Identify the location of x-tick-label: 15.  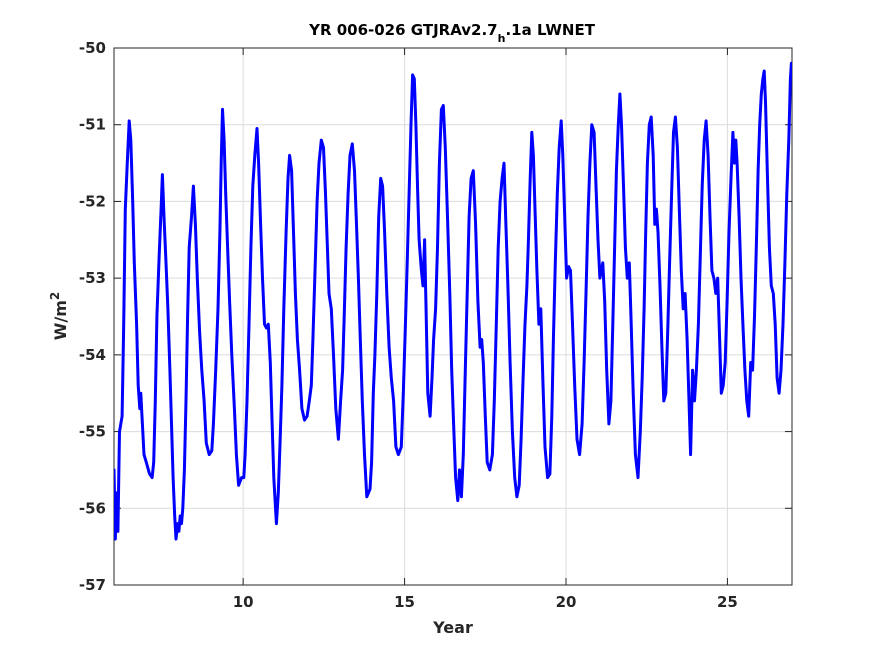
(404, 602).